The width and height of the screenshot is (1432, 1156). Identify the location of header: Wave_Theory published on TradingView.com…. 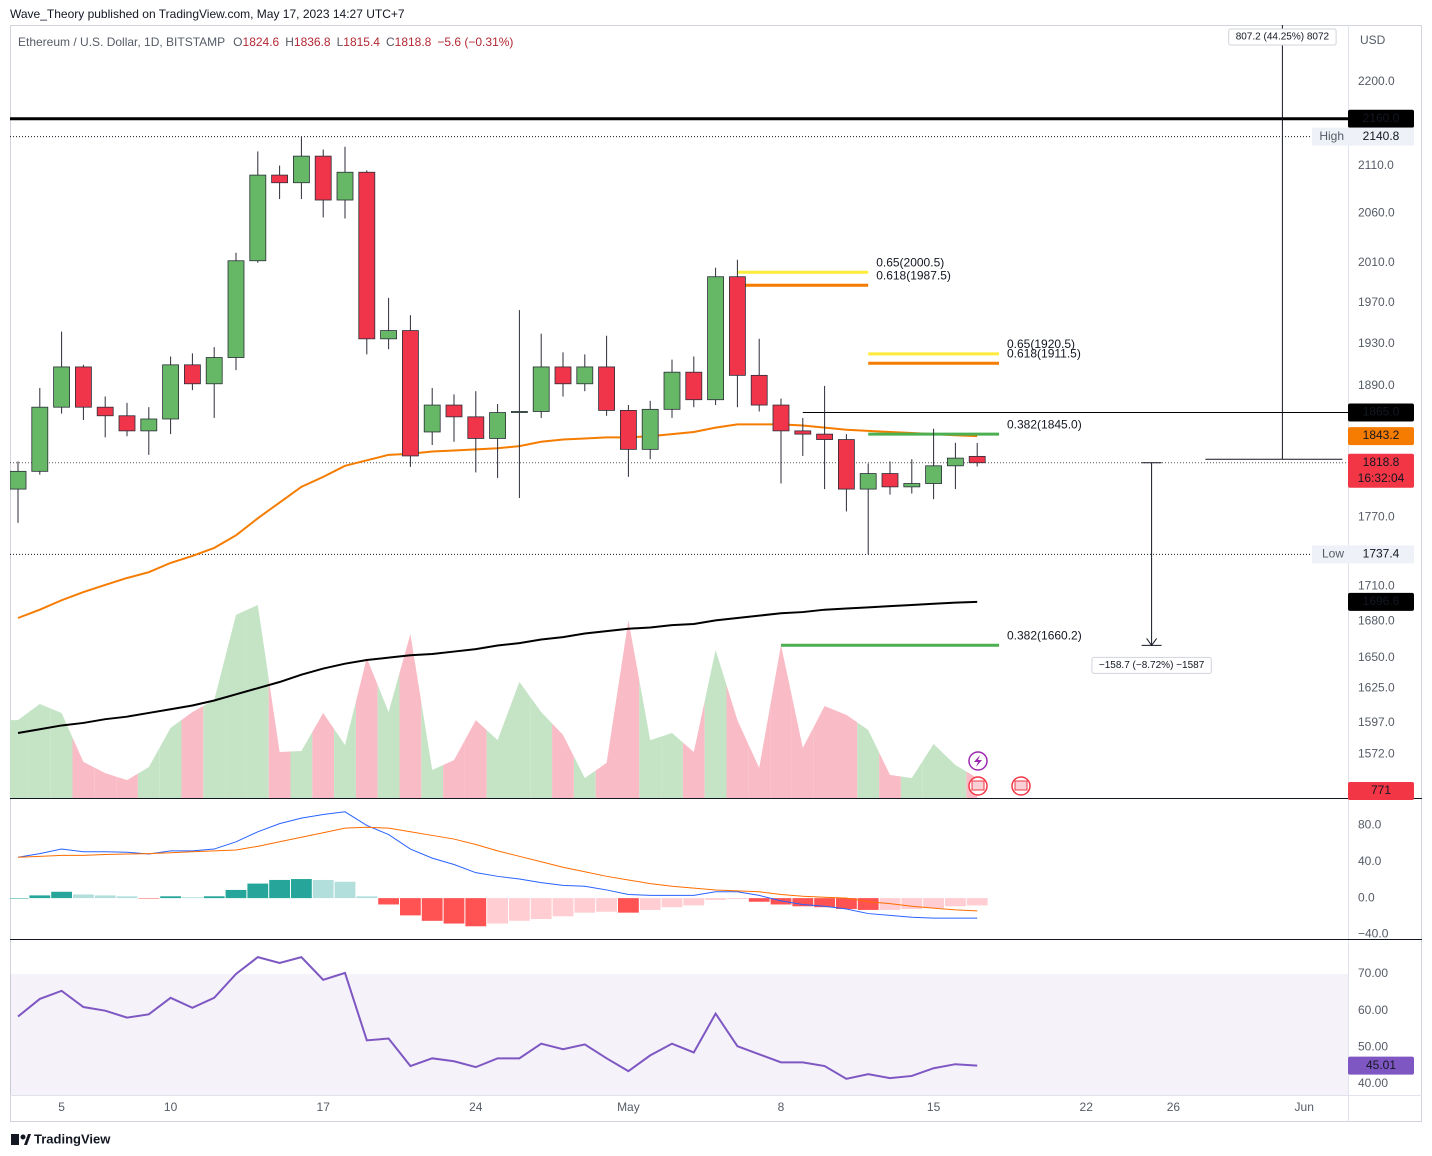
(207, 14).